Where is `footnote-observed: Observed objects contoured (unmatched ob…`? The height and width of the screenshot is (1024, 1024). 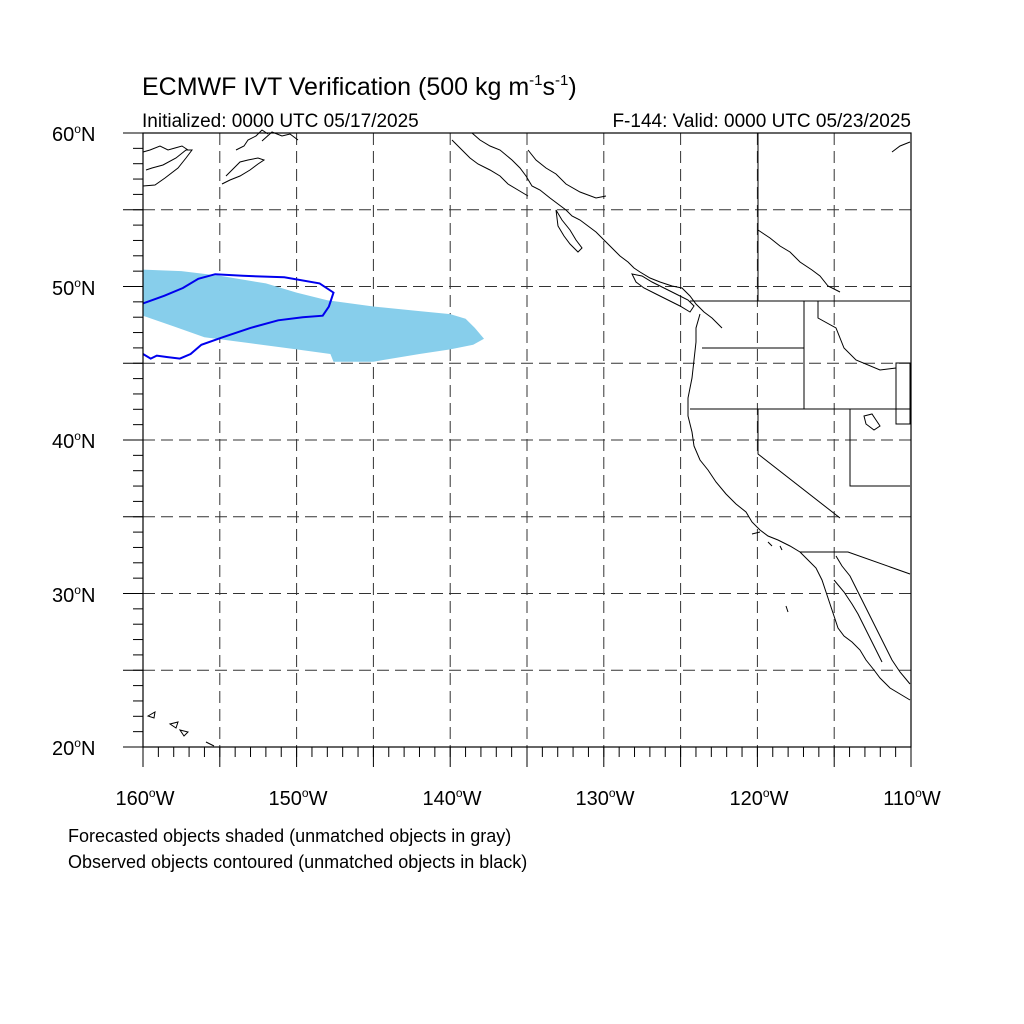 footnote-observed: Observed objects contoured (unmatched ob… is located at coordinates (298, 862).